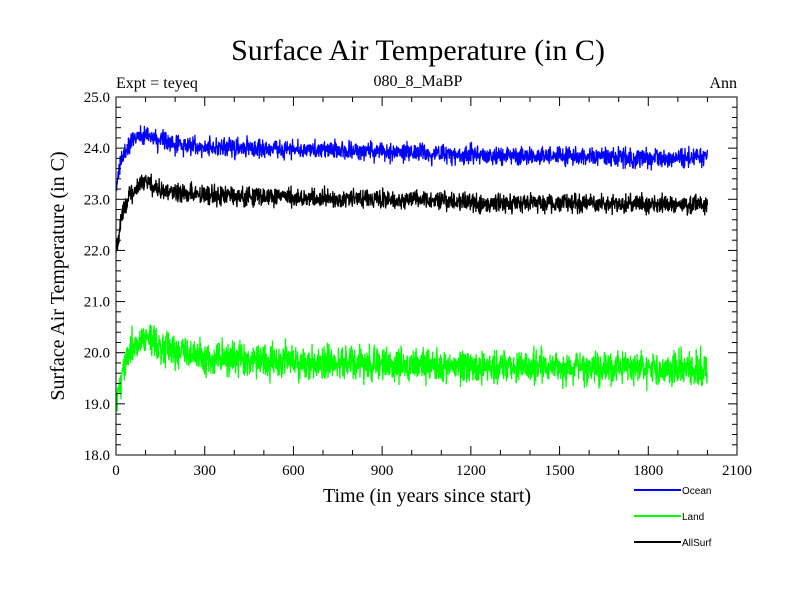  I want to click on y-tick-label: 24.0, so click(97, 149).